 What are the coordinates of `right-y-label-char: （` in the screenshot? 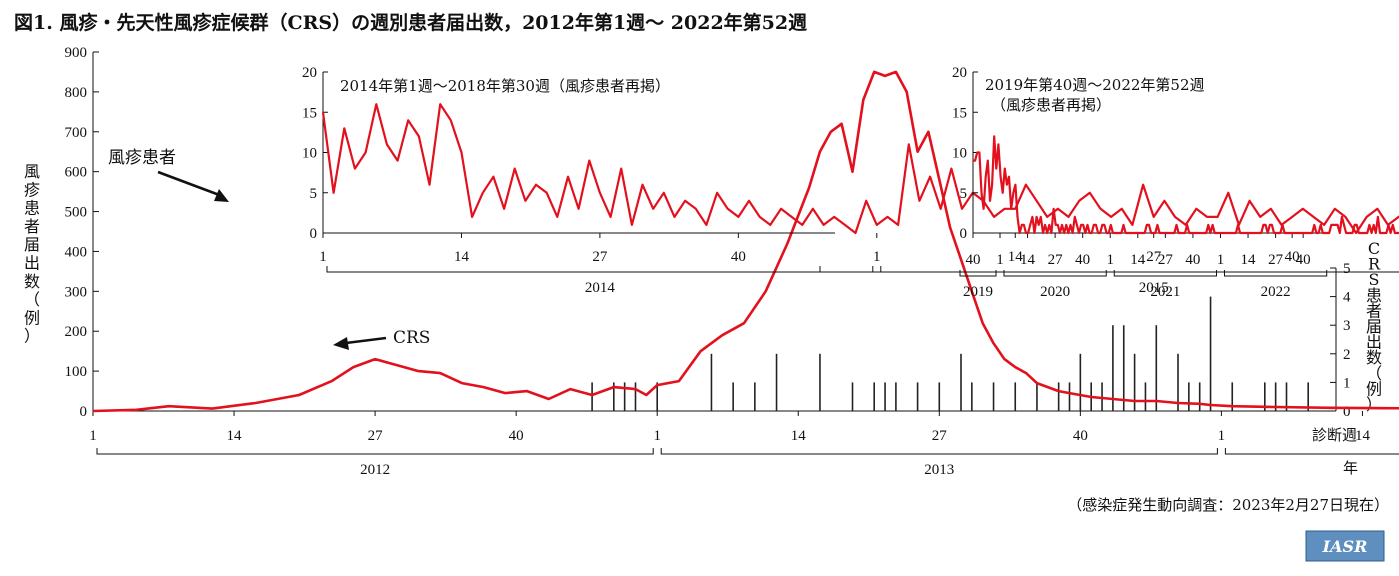 It's located at (1374, 373).